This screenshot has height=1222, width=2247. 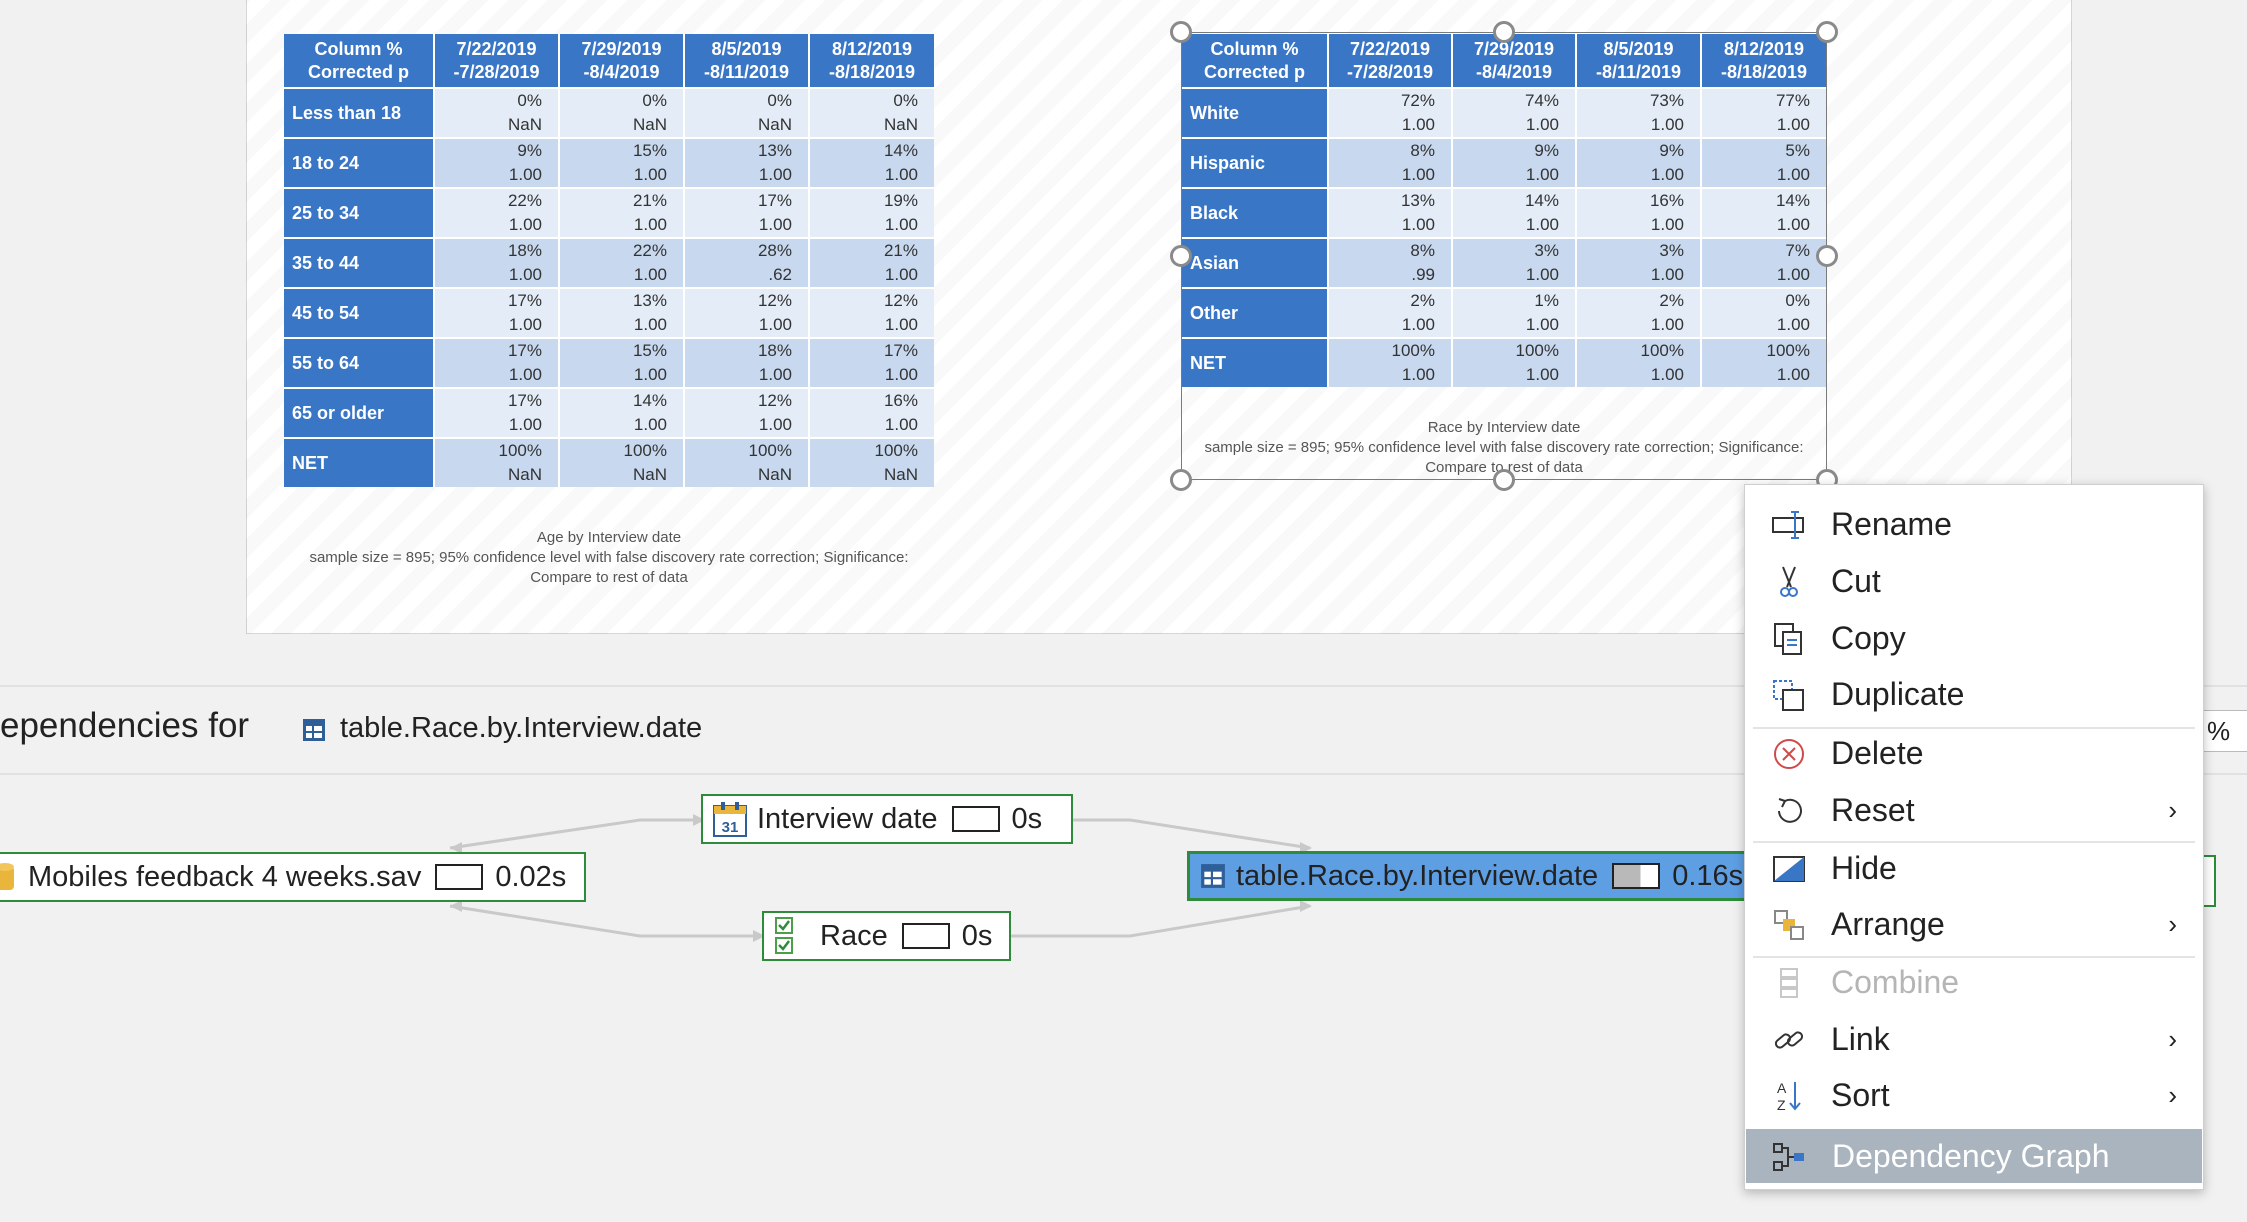 What do you see at coordinates (125, 725) in the screenshot?
I see `dependencies-title: ependencies for` at bounding box center [125, 725].